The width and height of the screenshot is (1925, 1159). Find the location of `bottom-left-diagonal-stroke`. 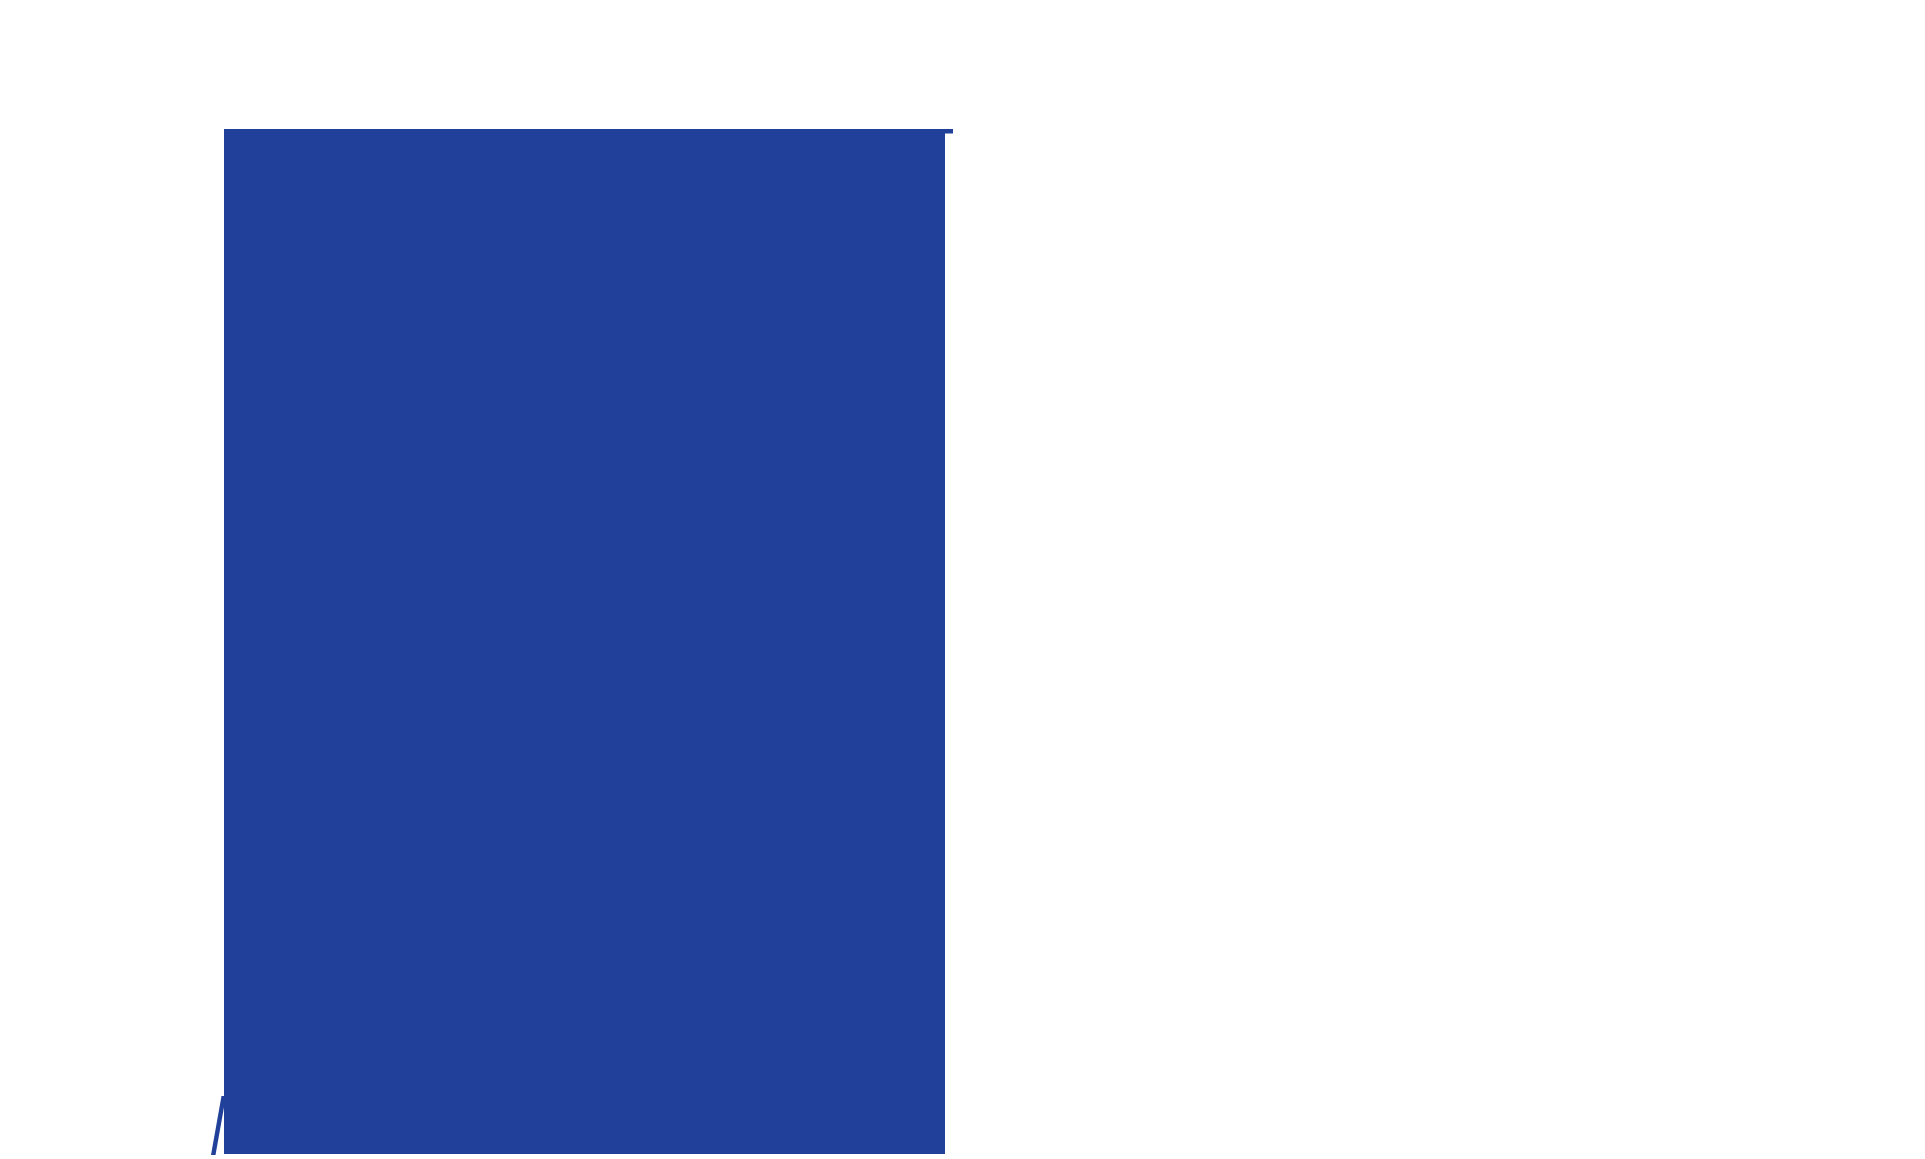

bottom-left-diagonal-stroke is located at coordinates (218, 1125).